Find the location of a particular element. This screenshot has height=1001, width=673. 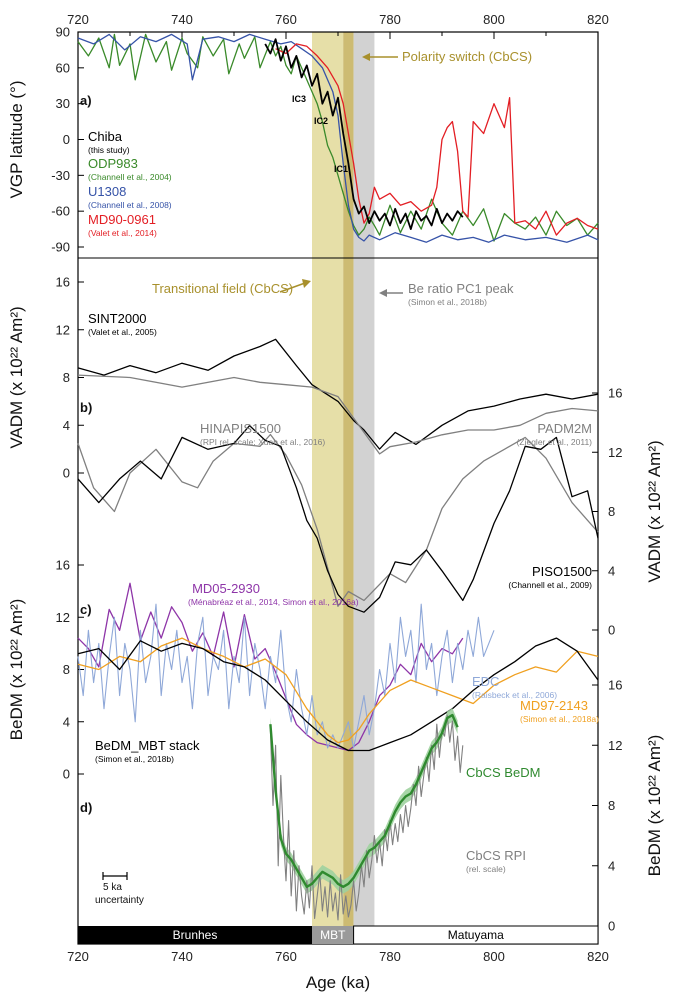

x-tick-label-bottom: 740 is located at coordinates (182, 956).